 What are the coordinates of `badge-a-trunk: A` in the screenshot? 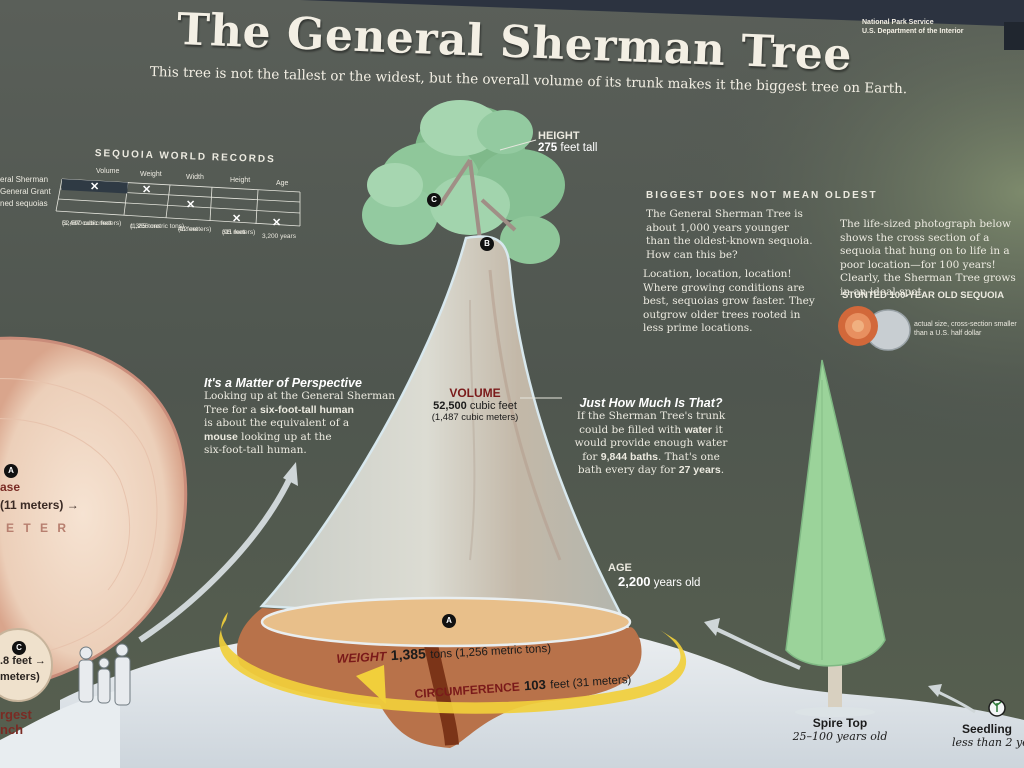 It's located at (449, 621).